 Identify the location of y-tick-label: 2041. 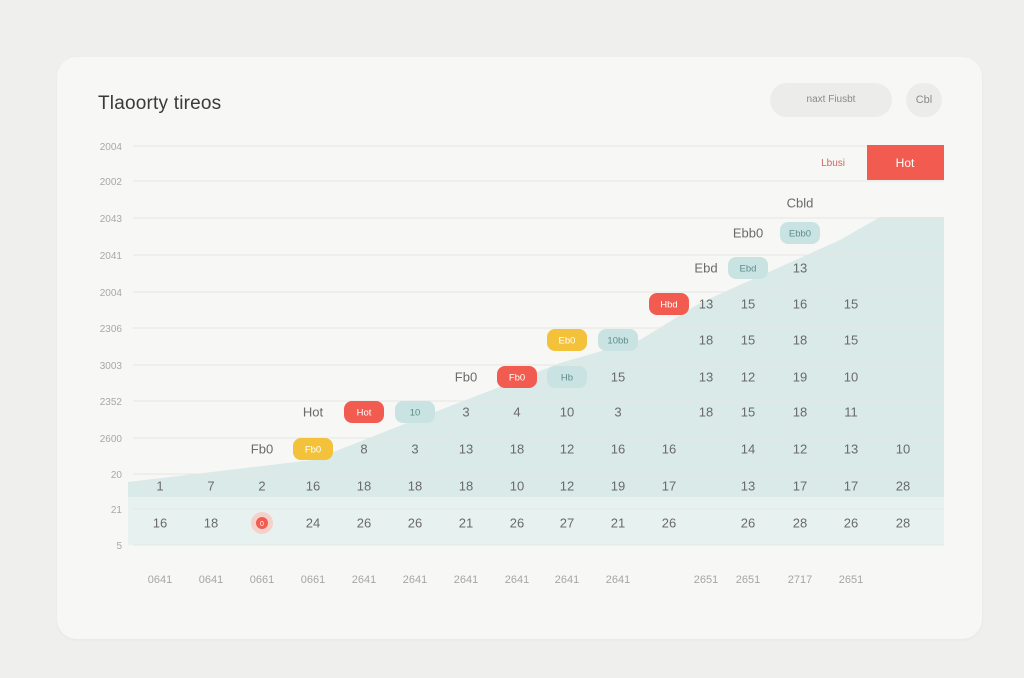
(111, 256).